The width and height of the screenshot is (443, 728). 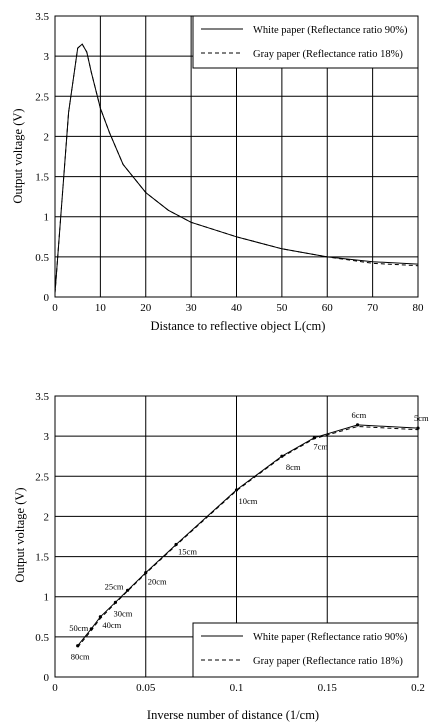 I want to click on chart-distance-x-axis-label: Distance to reflective object L(cm), so click(x=238, y=326).